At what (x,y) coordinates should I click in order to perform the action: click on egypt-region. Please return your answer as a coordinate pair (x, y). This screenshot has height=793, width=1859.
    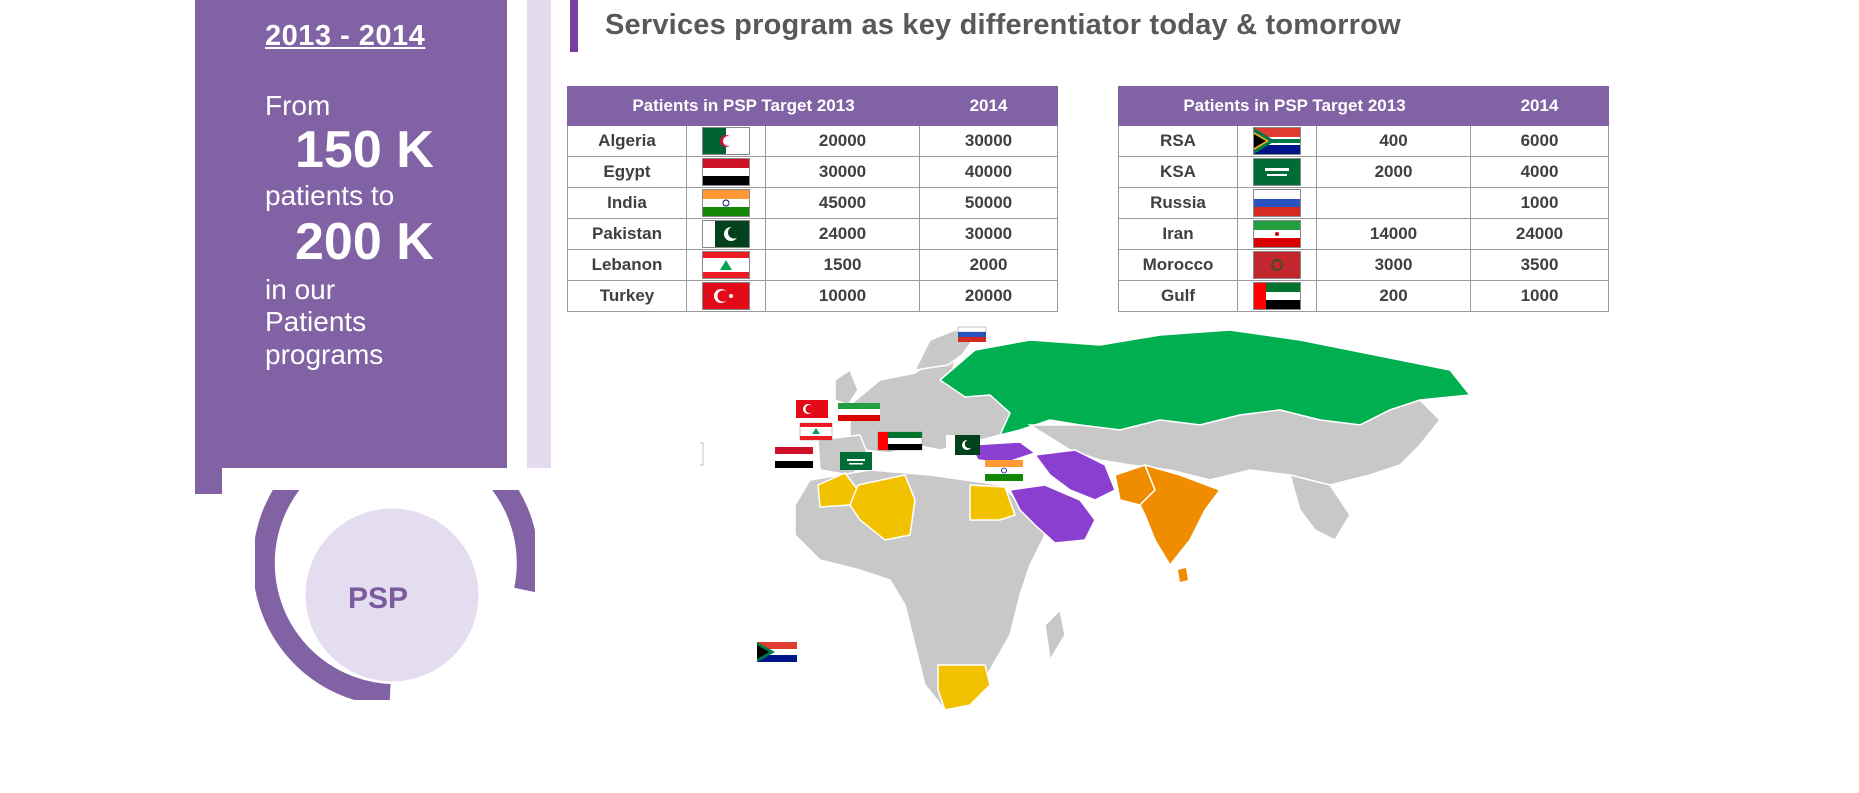
    Looking at the image, I should click on (992, 502).